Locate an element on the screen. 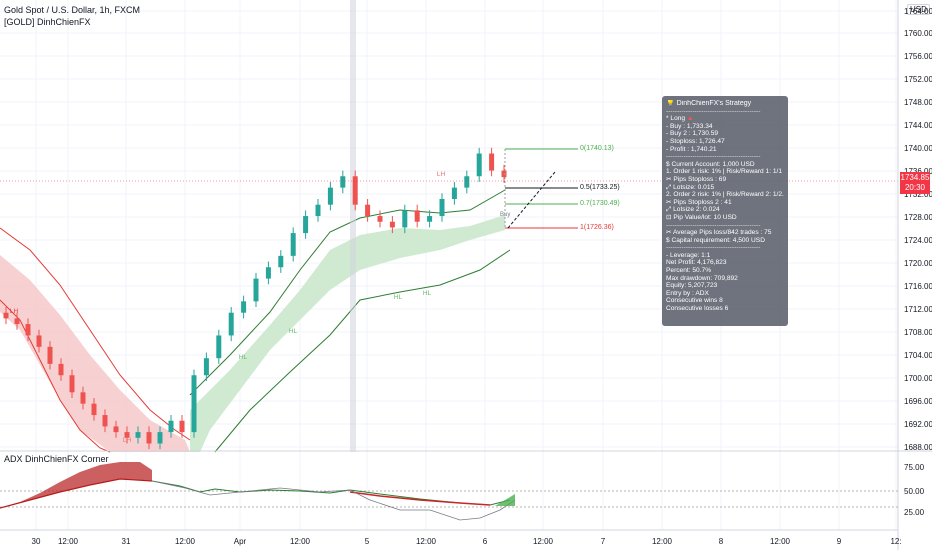 The height and width of the screenshot is (550, 932). price-tick: 1732.00 is located at coordinates (918, 194).